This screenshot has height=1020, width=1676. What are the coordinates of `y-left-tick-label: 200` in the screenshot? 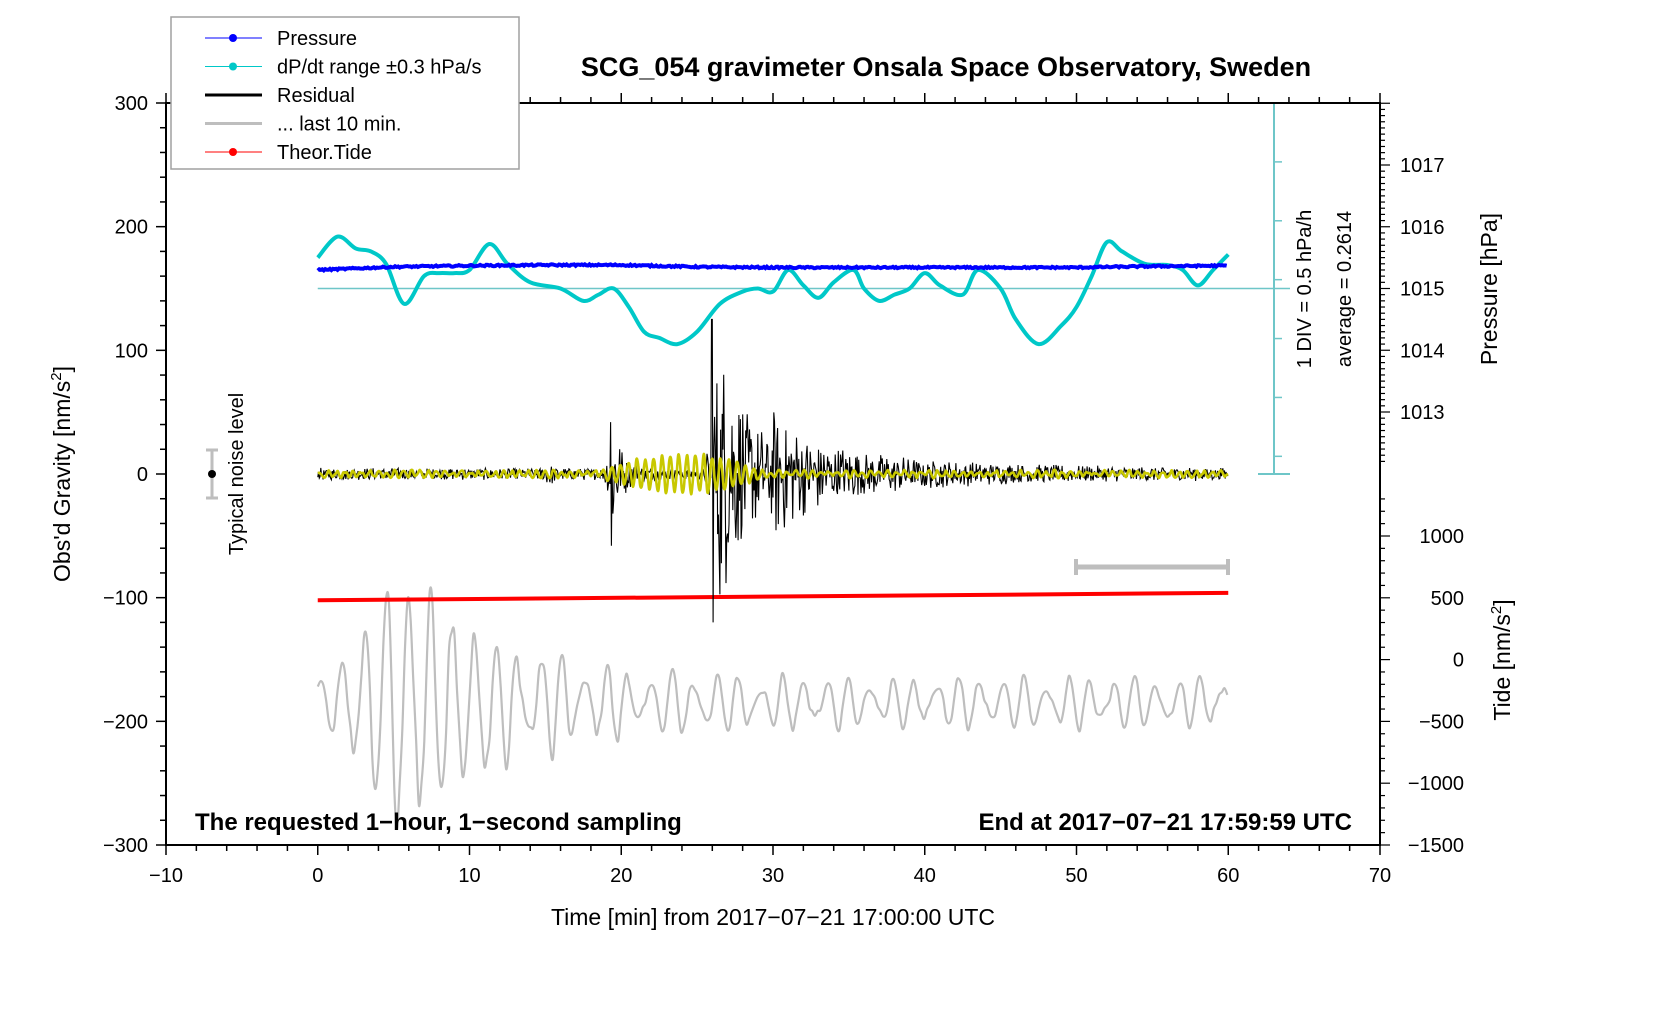 It's located at (131, 228).